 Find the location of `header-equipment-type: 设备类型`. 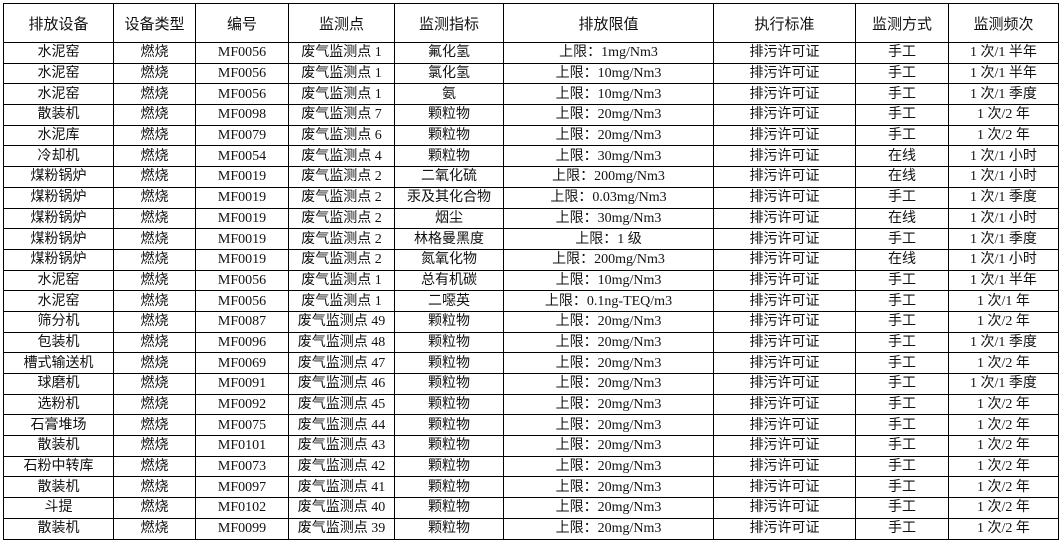

header-equipment-type: 设备类型 is located at coordinates (154, 23).